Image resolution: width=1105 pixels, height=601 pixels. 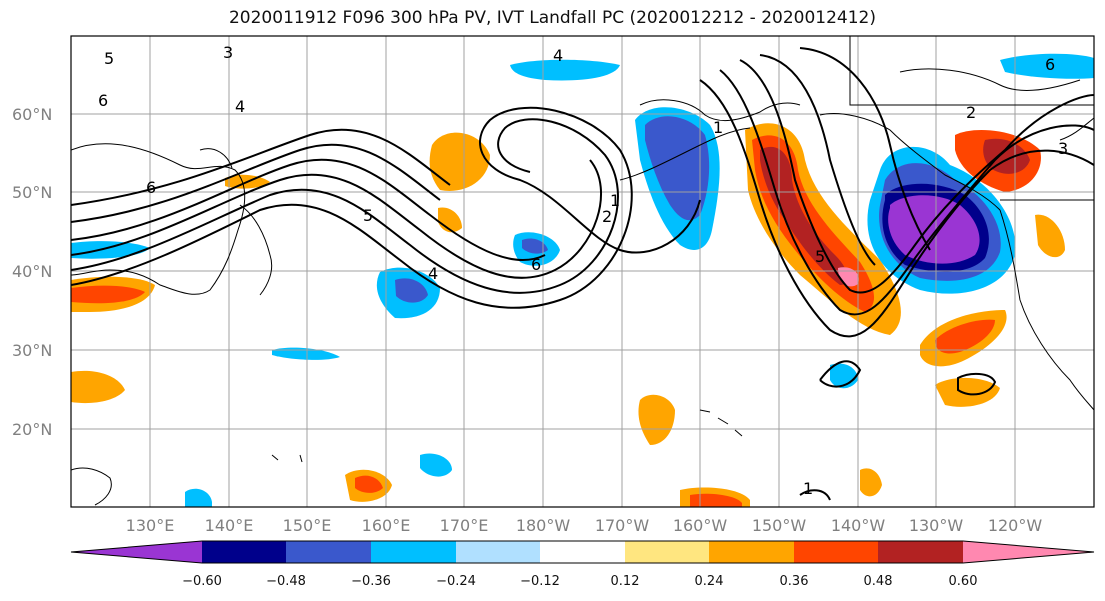 What do you see at coordinates (677, 179) in the screenshot?
I see `anomaly-bering-negative` at bounding box center [677, 179].